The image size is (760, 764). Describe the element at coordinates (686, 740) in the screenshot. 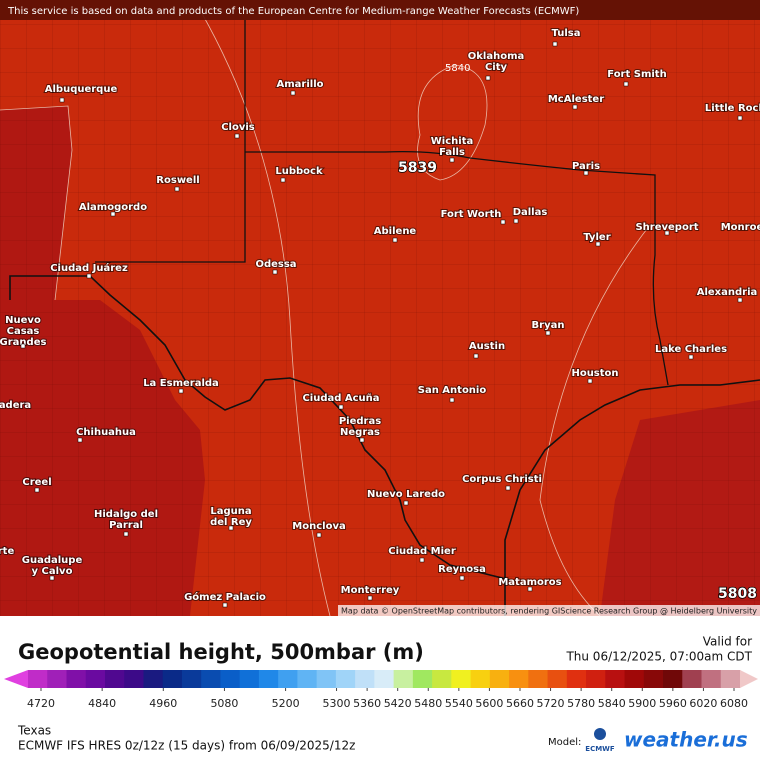

I see `brand: weather.us` at that location.